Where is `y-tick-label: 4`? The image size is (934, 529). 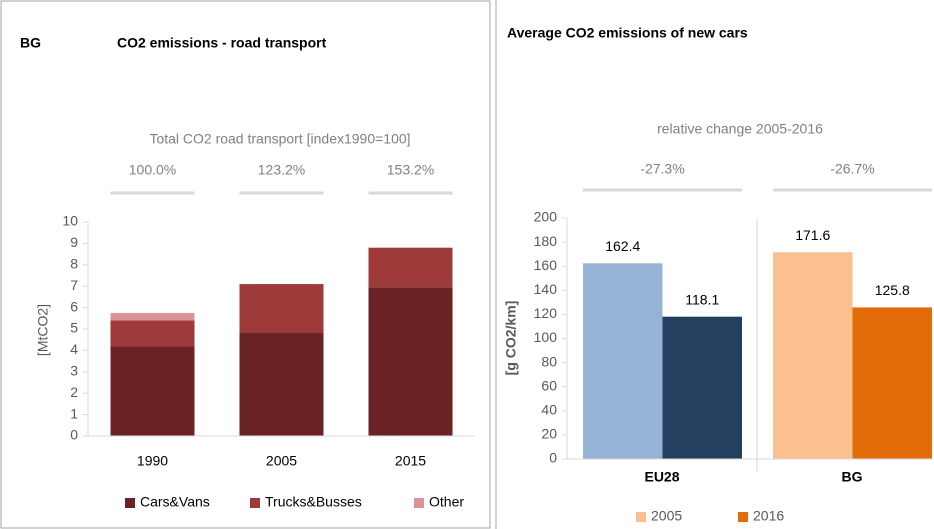 y-tick-label: 4 is located at coordinates (74, 349).